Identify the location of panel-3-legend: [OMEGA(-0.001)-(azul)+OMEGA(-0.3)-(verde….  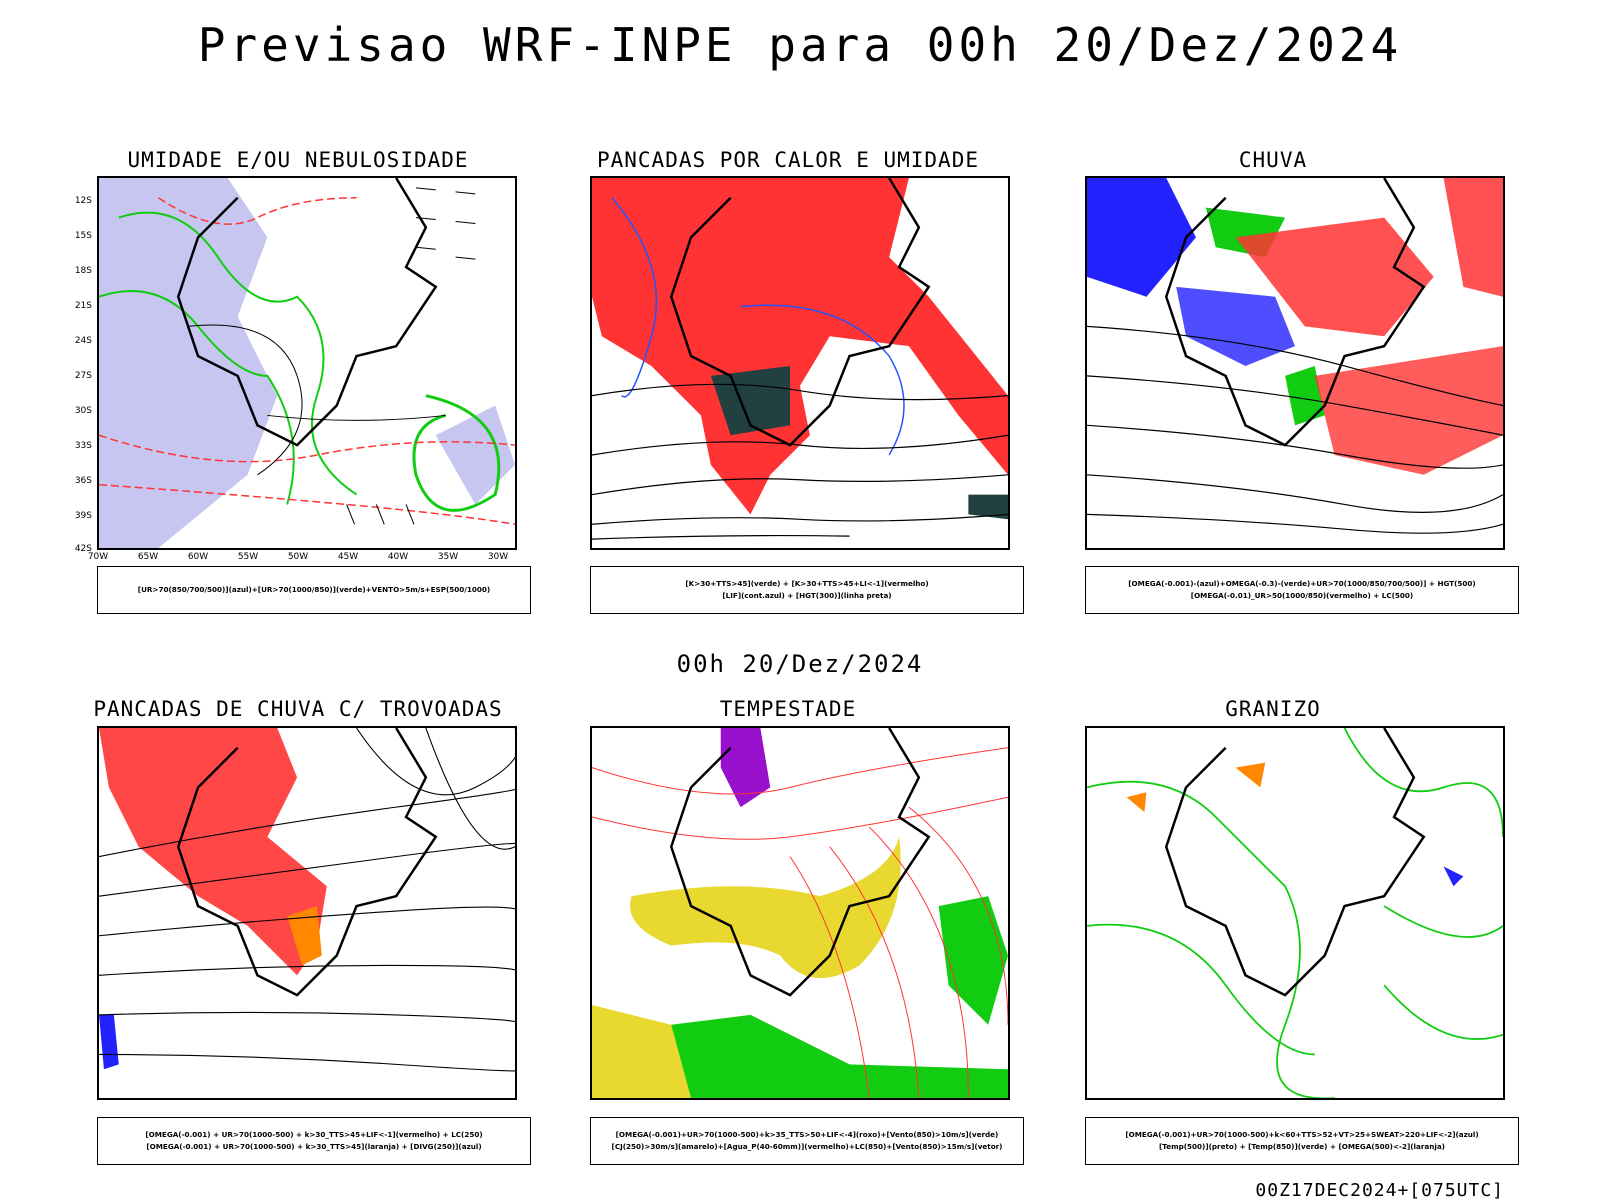
(1302, 590).